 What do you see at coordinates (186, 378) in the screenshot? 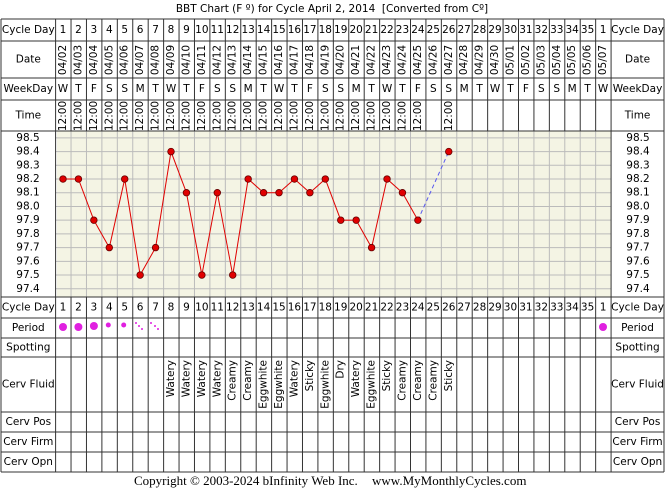
I see `cerv-fluid: Watery` at bounding box center [186, 378].